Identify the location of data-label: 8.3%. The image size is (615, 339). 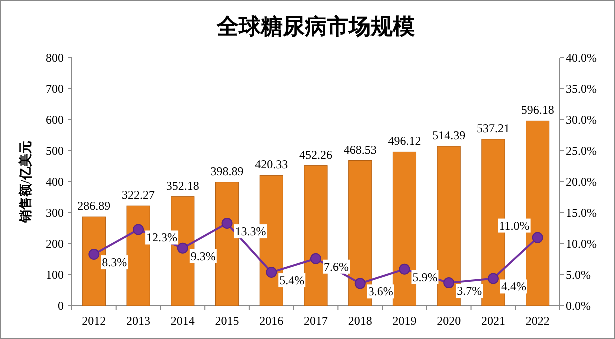
(115, 263).